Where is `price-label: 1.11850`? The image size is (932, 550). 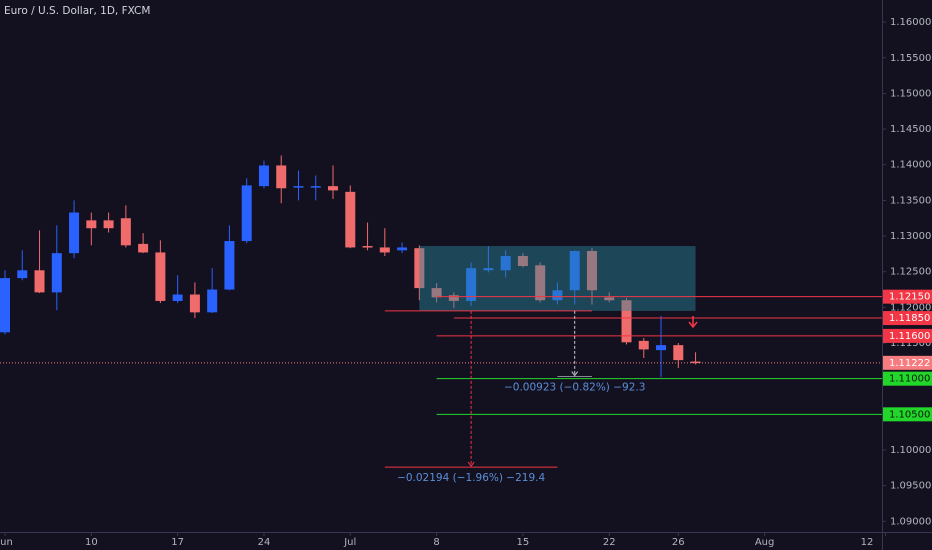
price-label: 1.11850 is located at coordinates (909, 318).